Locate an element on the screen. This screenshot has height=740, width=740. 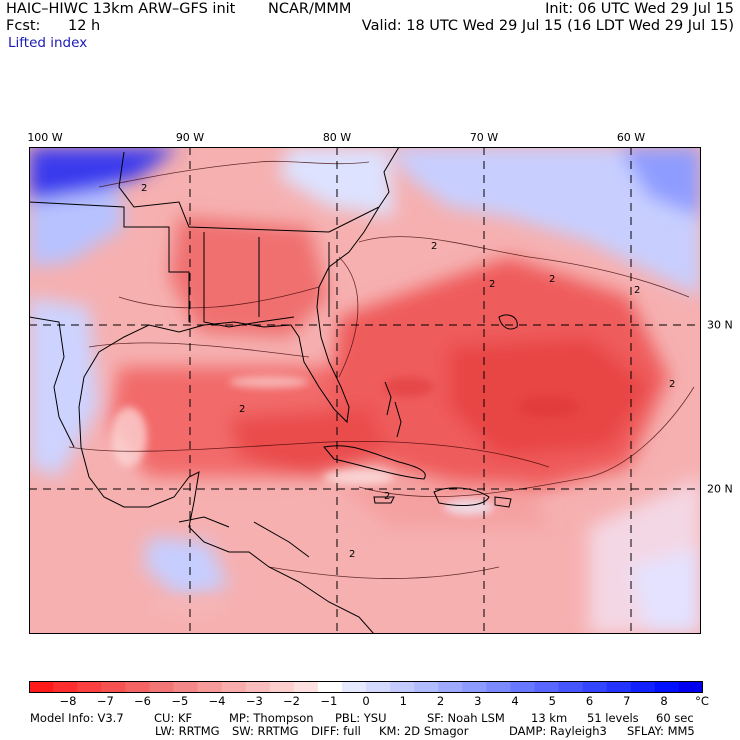
colorbar-label: −7 is located at coordinates (105, 701).